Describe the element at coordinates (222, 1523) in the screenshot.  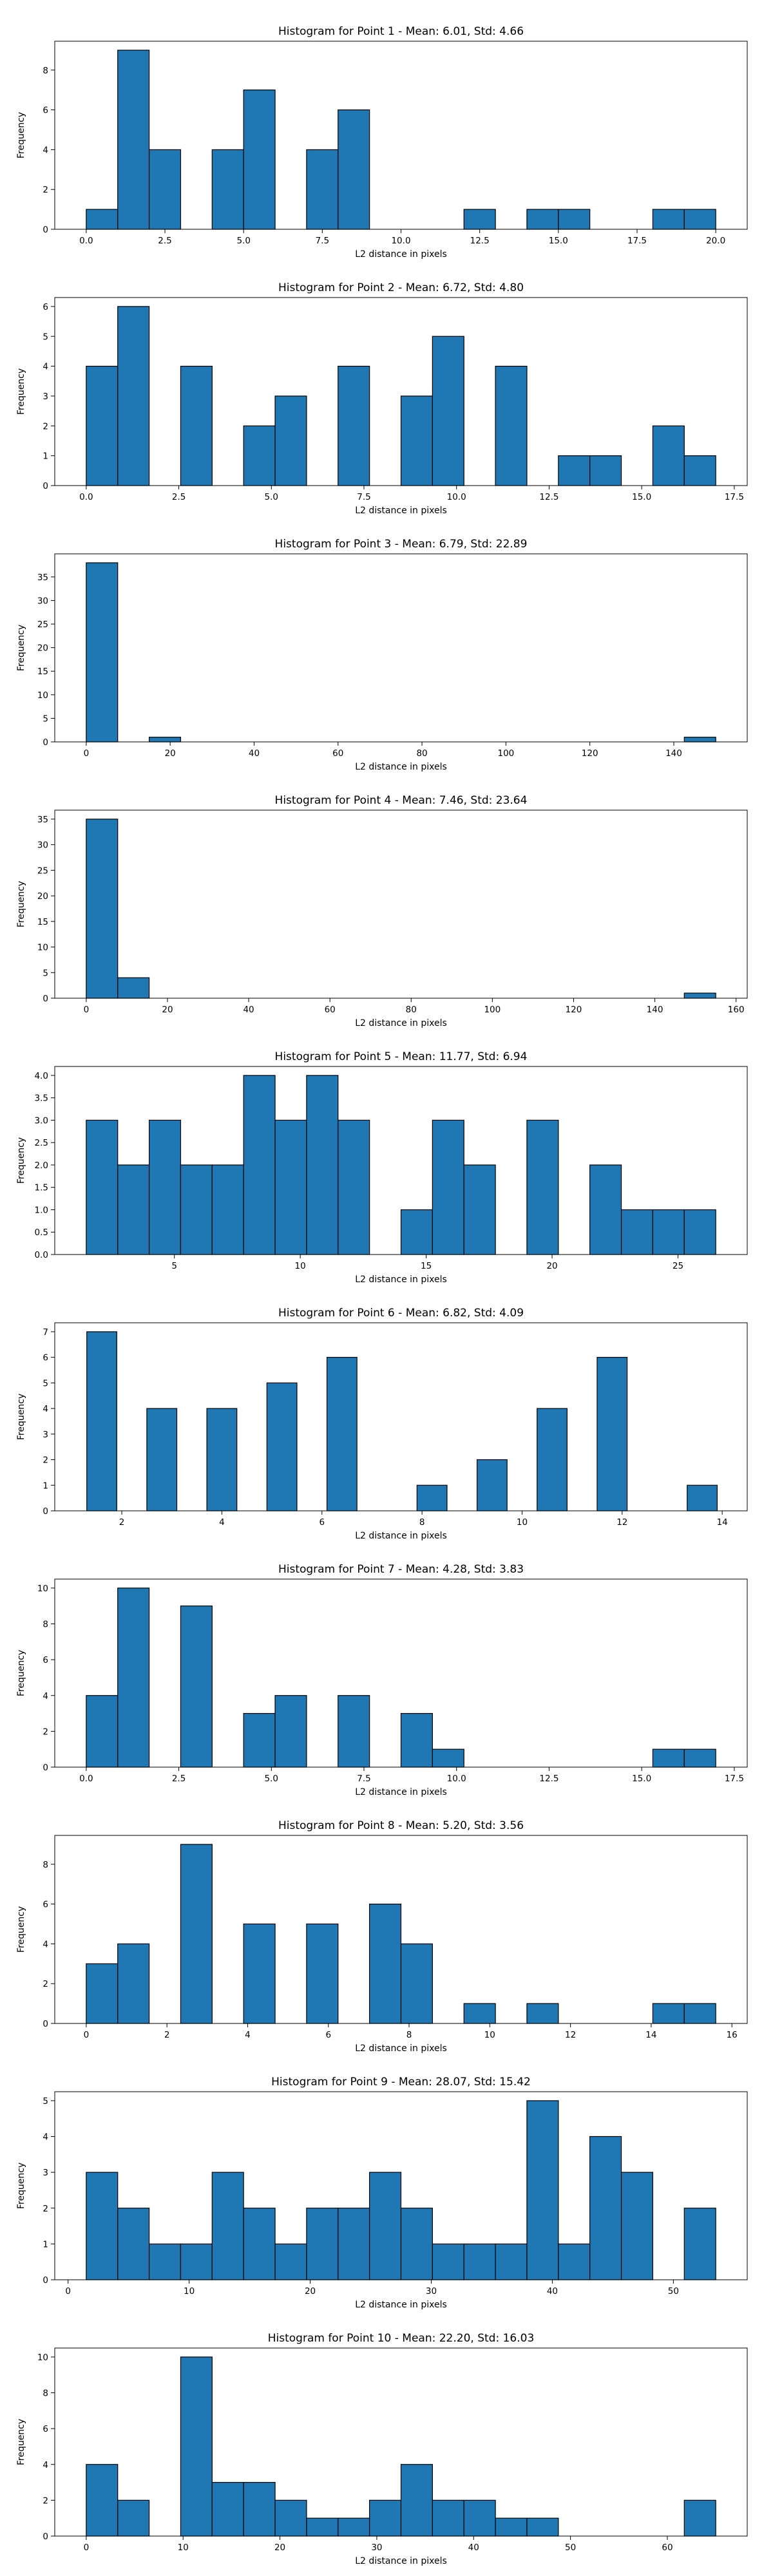
I see `x-tick-label: 4` at that location.